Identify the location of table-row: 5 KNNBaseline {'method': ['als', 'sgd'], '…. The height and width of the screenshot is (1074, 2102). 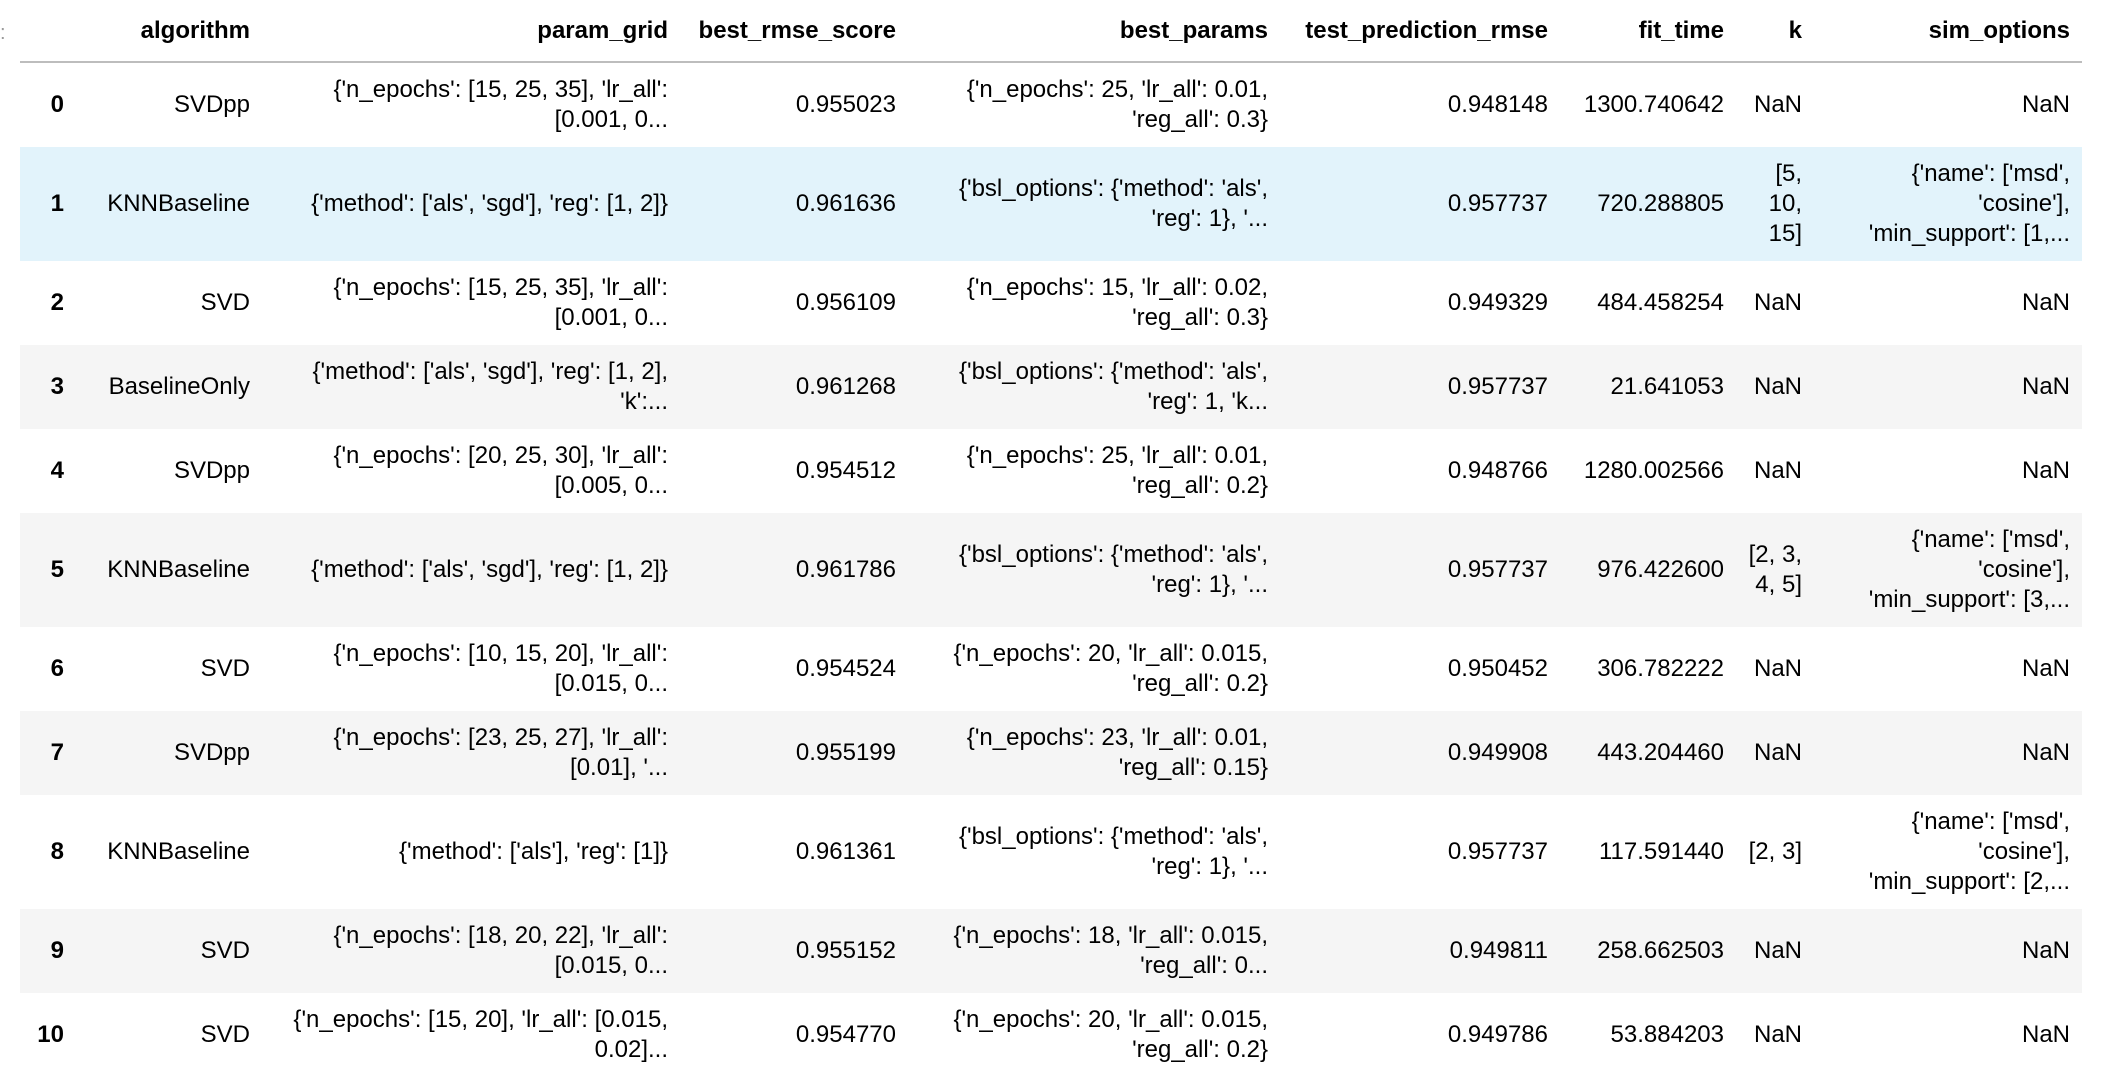
(1051, 570).